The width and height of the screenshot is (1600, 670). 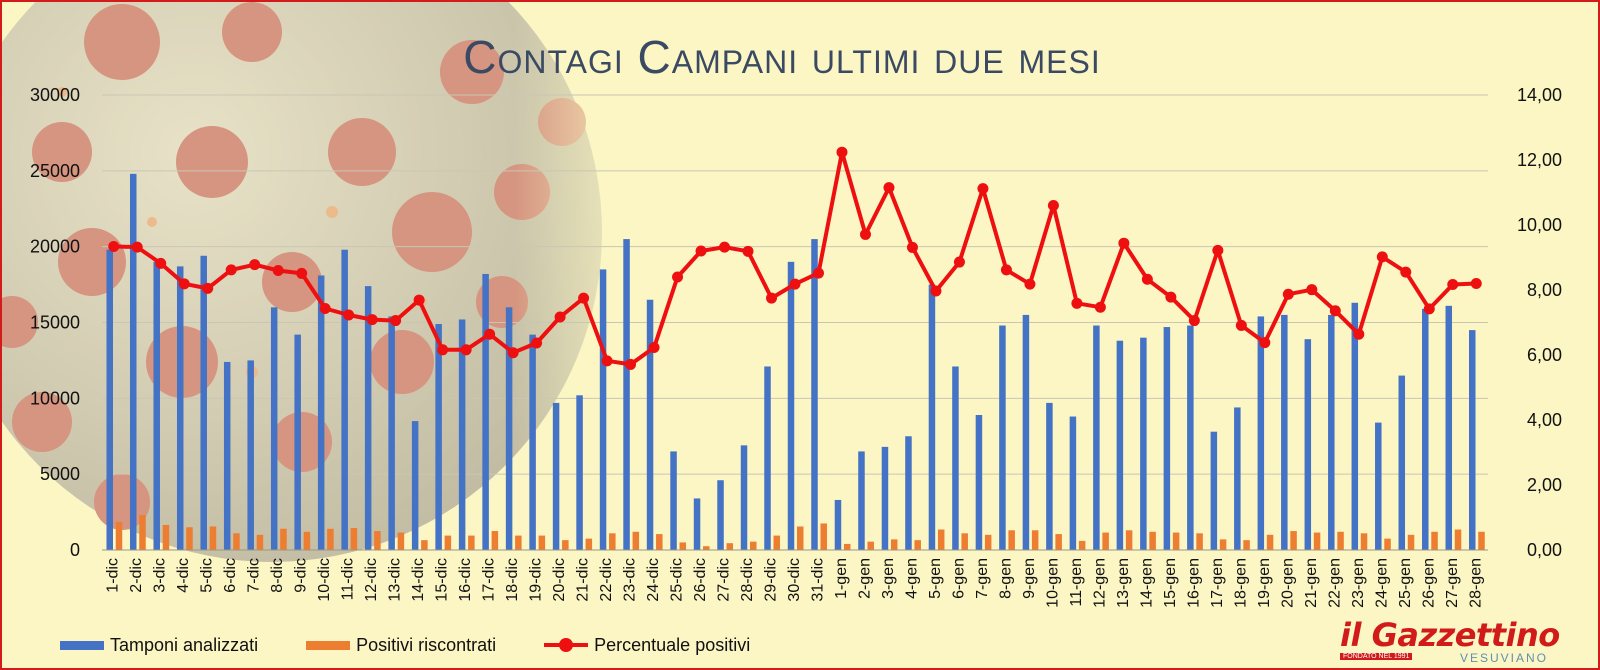 I want to click on logo-subtitle: VESUVIANO, so click(x=1504, y=658).